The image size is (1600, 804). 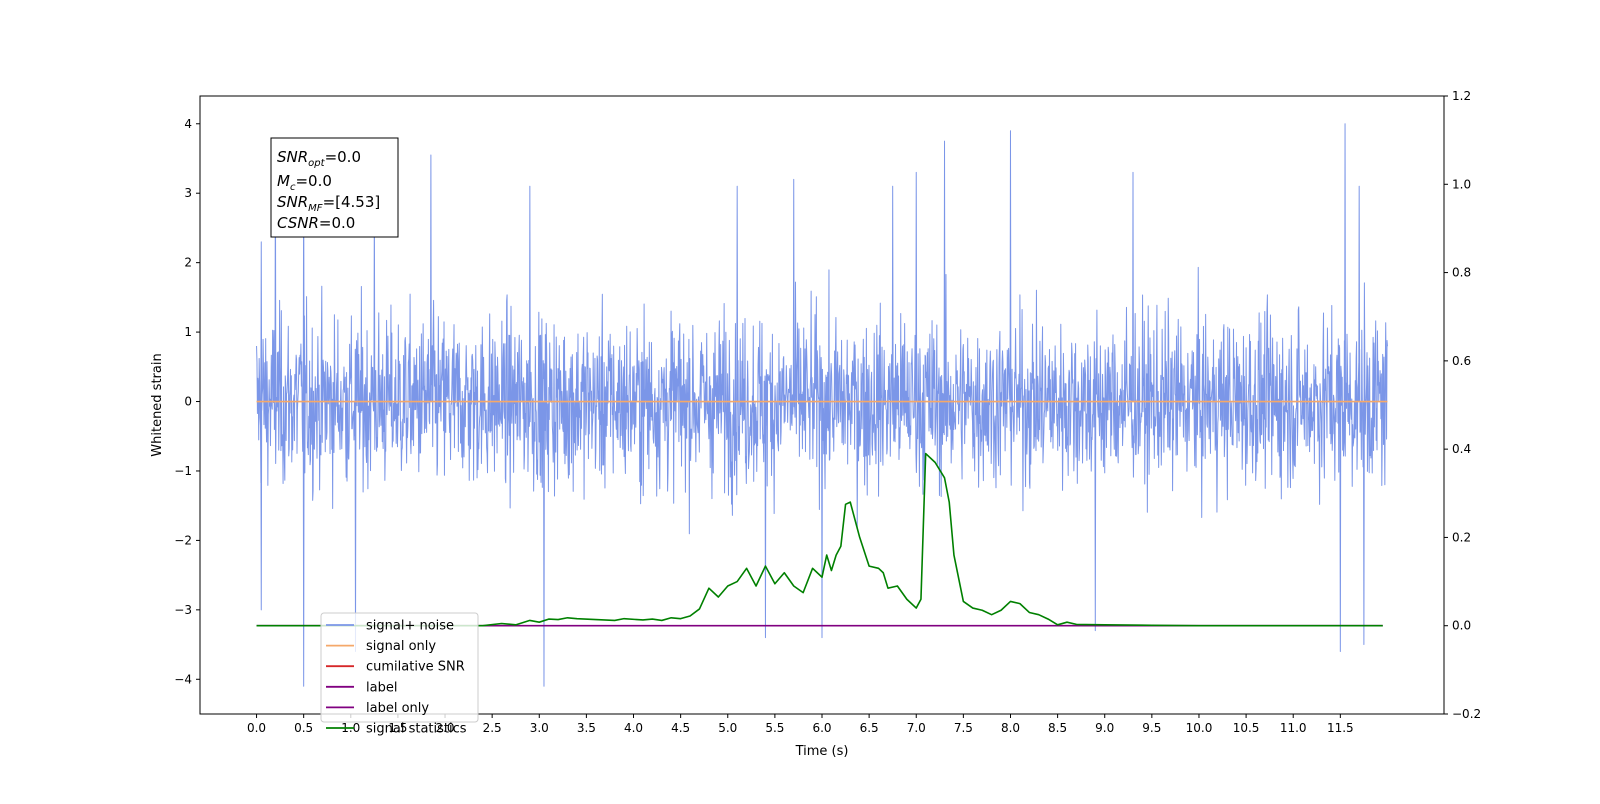 I want to click on legend-label-cumilative-snr: cumilative SNR, so click(x=415, y=667).